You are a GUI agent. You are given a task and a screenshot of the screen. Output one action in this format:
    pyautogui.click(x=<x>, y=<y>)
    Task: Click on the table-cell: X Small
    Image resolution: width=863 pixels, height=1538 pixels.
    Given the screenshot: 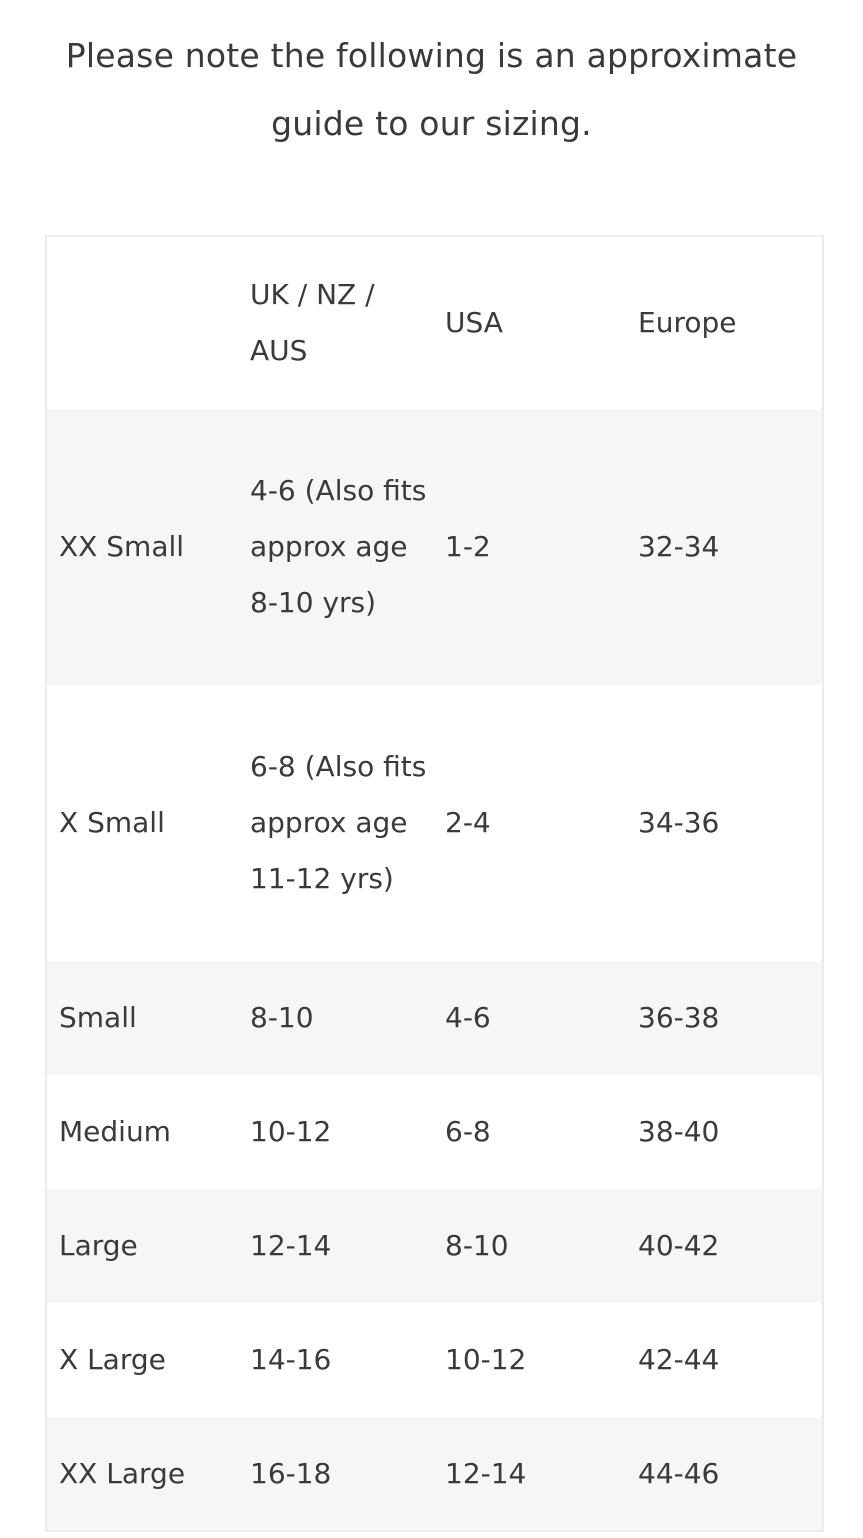 What is the action you would take?
    pyautogui.click(x=112, y=822)
    